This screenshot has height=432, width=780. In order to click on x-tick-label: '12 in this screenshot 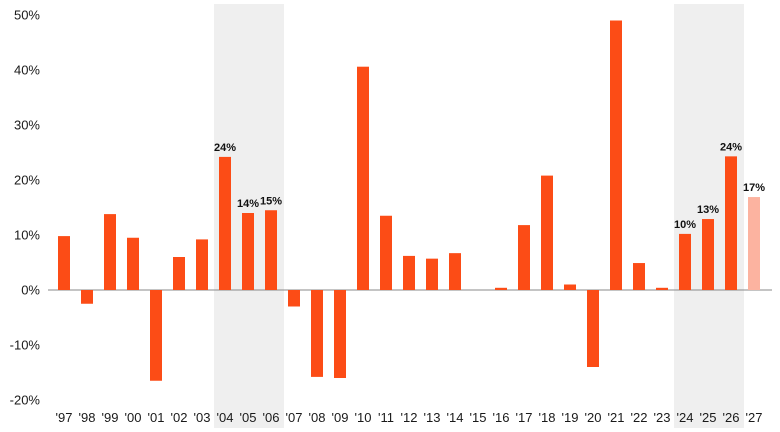, I will do `click(409, 417)`.